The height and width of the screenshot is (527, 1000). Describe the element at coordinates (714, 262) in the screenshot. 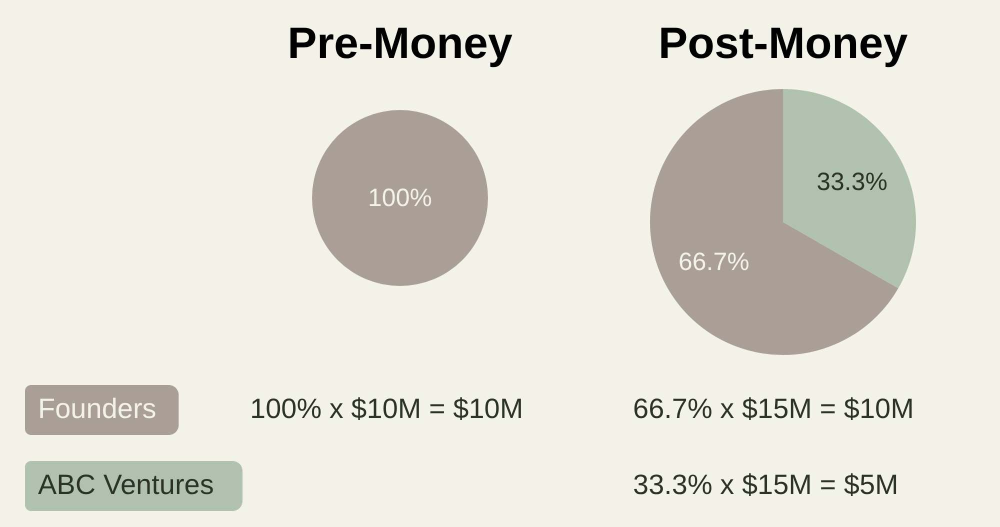

I see `data-label: 66.7%` at that location.